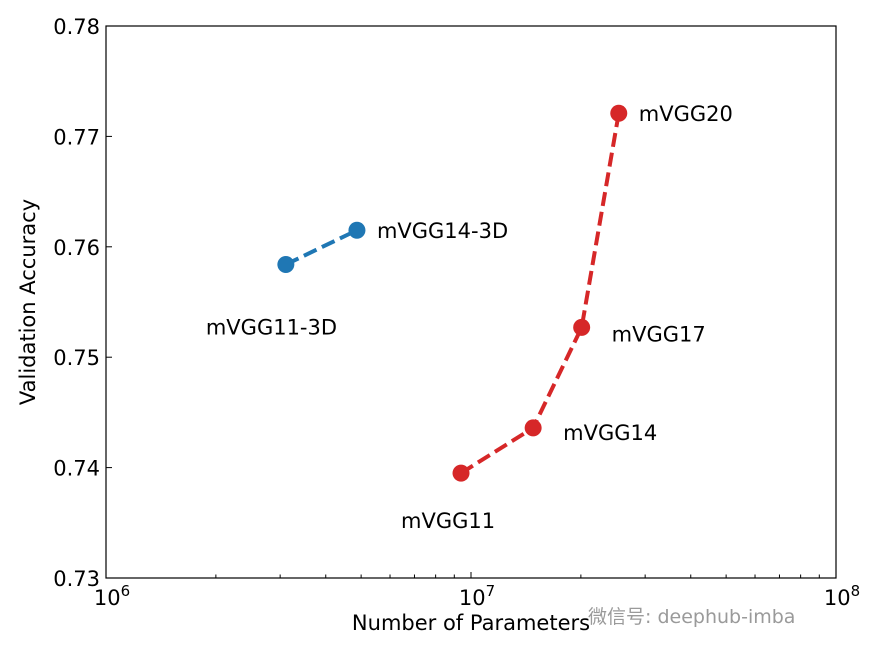  I want to click on watermark: 微信号: deephub-imba, so click(692, 617).